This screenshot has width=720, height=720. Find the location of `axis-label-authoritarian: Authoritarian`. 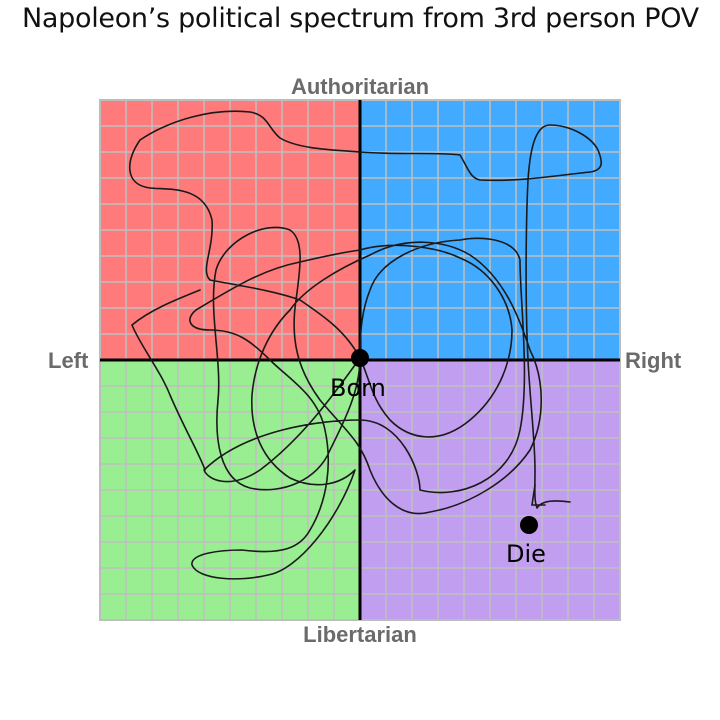

axis-label-authoritarian: Authoritarian is located at coordinates (360, 86).